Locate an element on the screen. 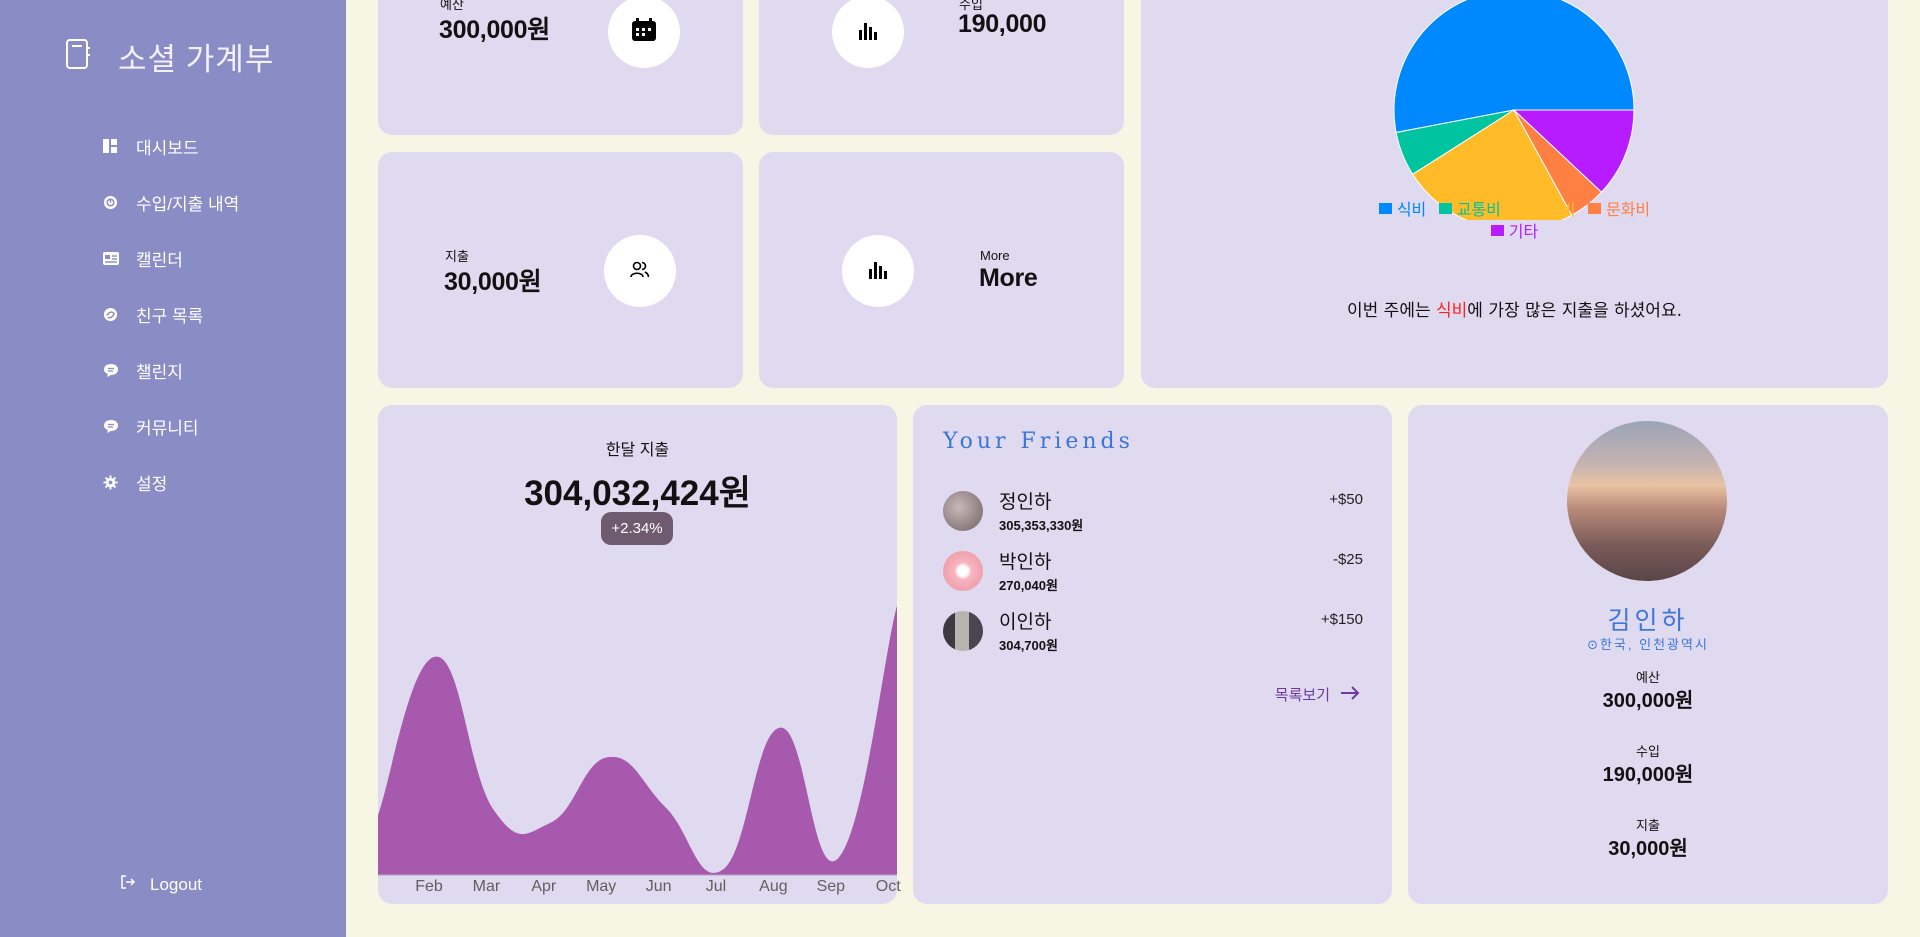 This screenshot has height=937, width=1920. x-tick-label: Apr is located at coordinates (544, 886).